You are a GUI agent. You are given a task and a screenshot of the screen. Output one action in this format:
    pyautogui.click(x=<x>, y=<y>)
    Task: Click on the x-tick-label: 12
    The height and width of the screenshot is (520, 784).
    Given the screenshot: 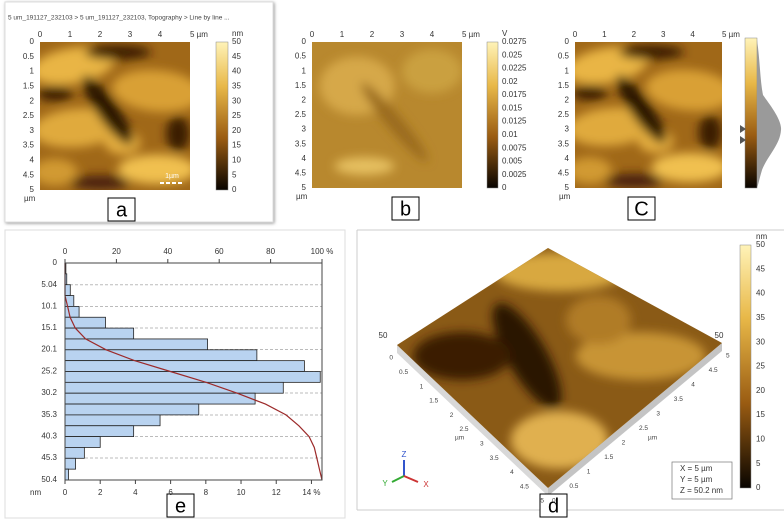 What is the action you would take?
    pyautogui.click(x=276, y=492)
    